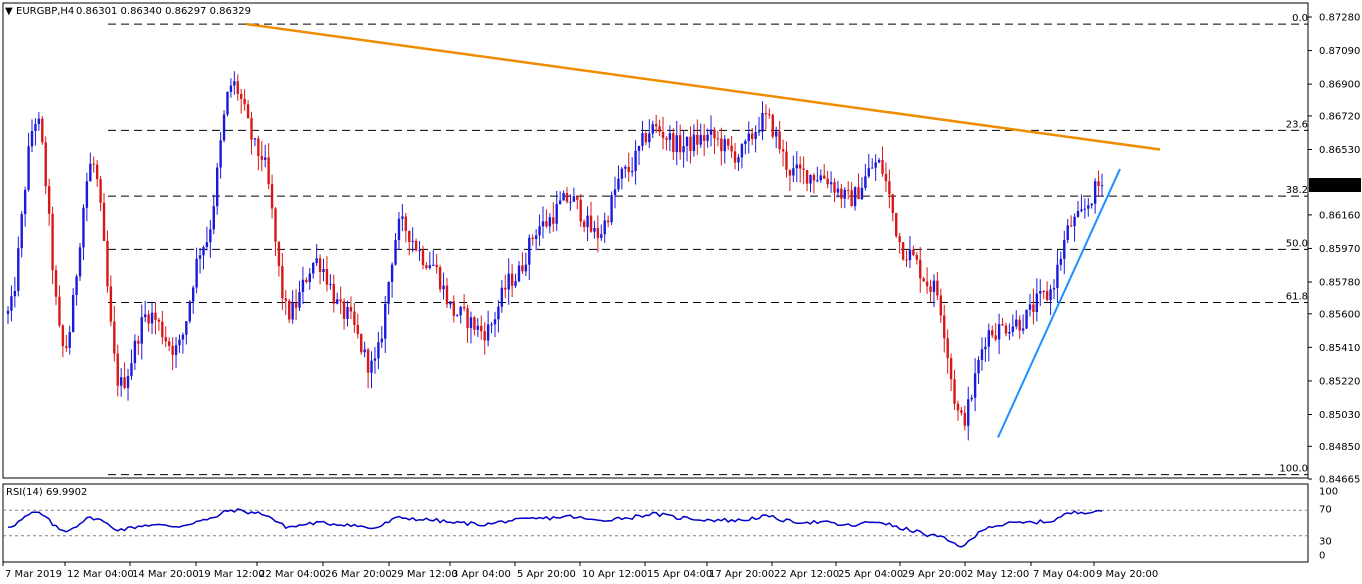  What do you see at coordinates (165, 574) in the screenshot?
I see `time-tick-label: 14 Mar 20:00` at bounding box center [165, 574].